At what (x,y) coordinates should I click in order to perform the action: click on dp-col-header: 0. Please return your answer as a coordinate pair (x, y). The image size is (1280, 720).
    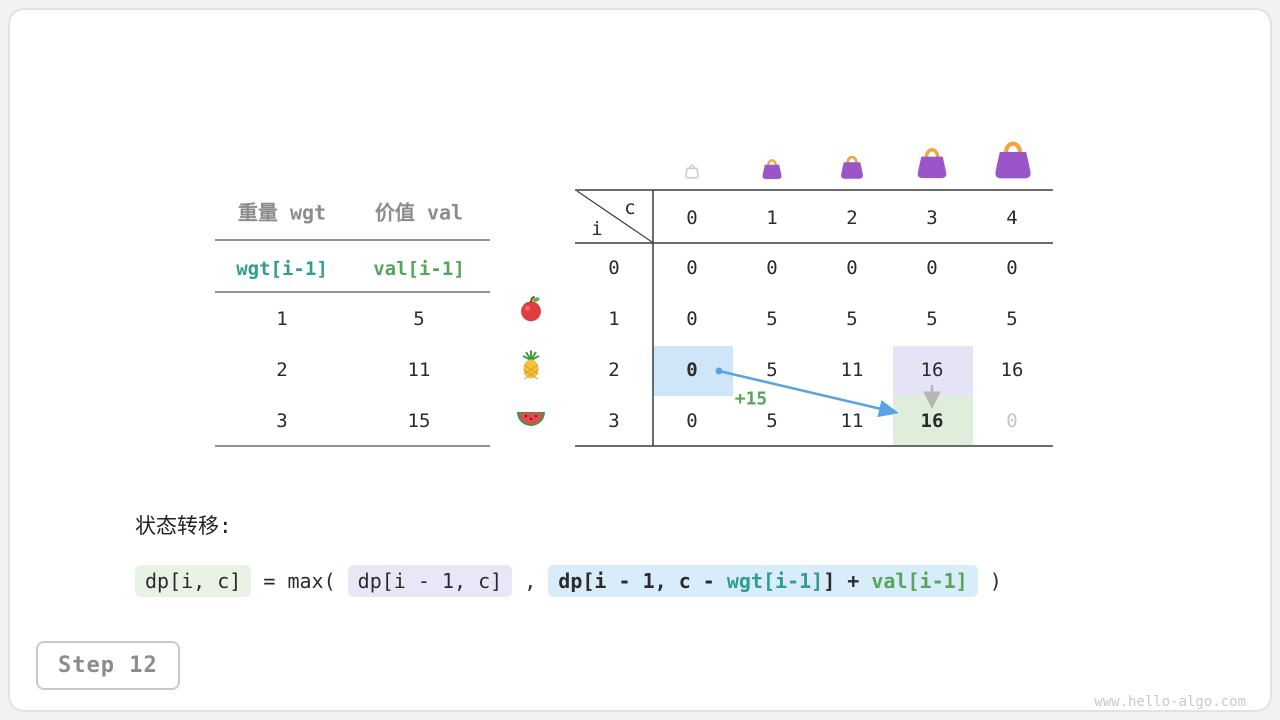
    Looking at the image, I should click on (692, 218).